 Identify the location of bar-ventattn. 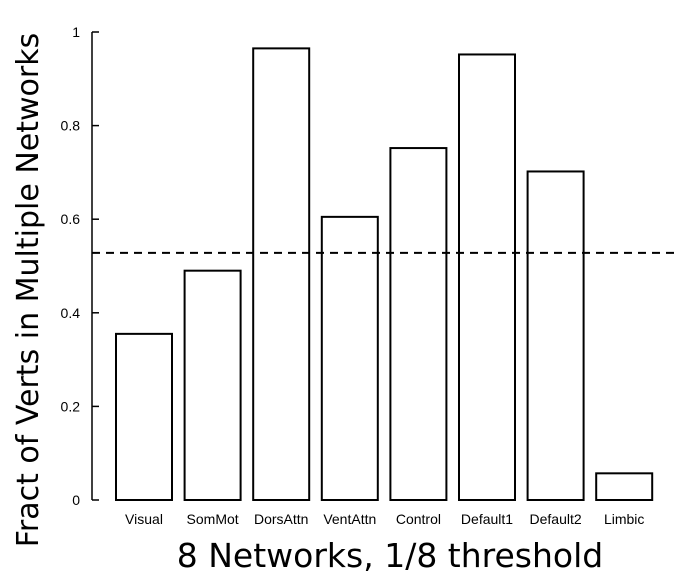
(349, 358).